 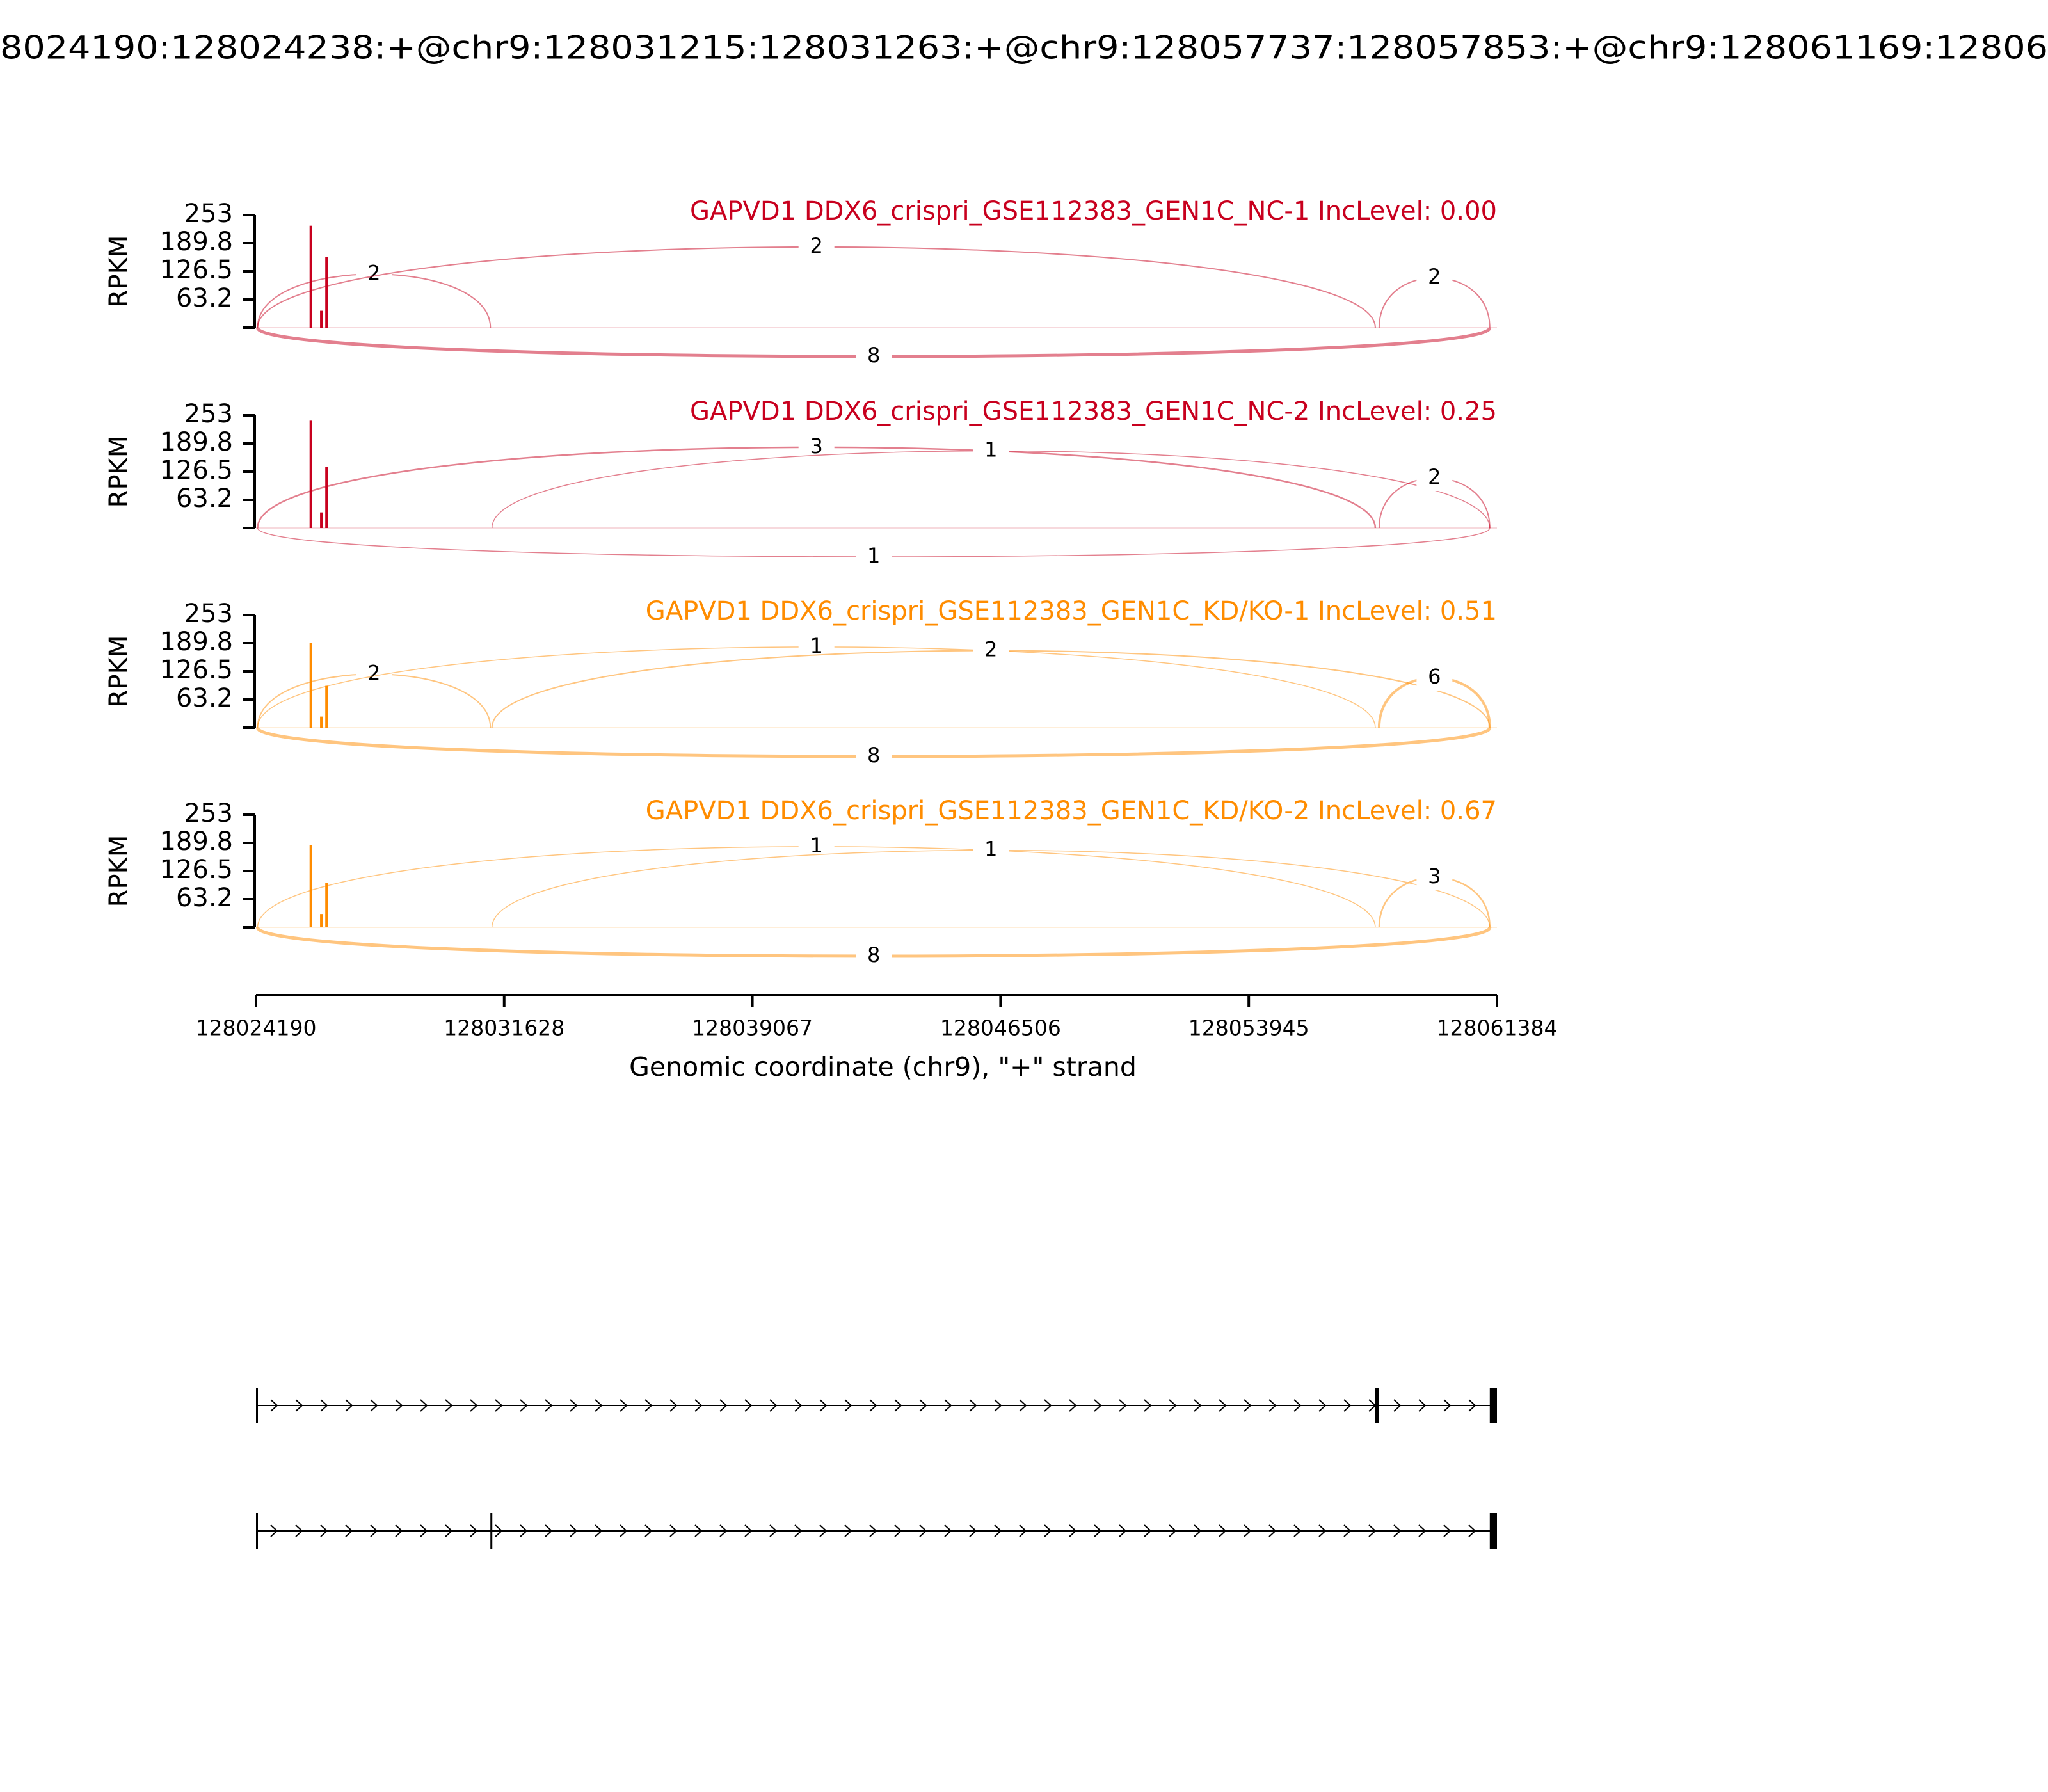 I want to click on x-tick-label: 128031628, so click(x=504, y=1028).